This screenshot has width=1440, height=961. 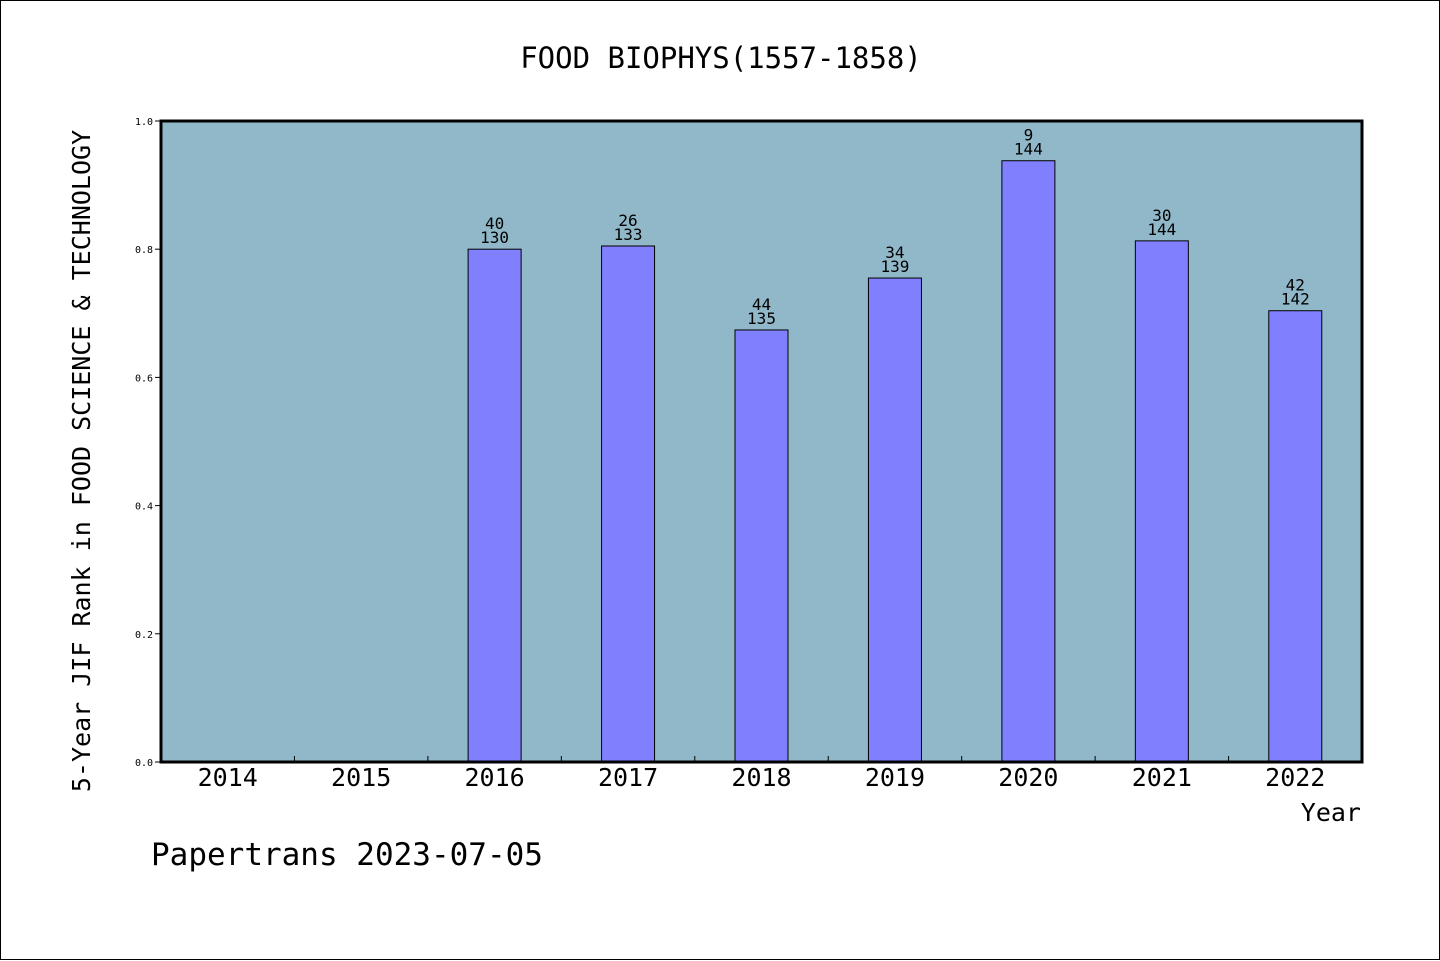 What do you see at coordinates (628, 777) in the screenshot?
I see `x-tick-label-2017: 2017` at bounding box center [628, 777].